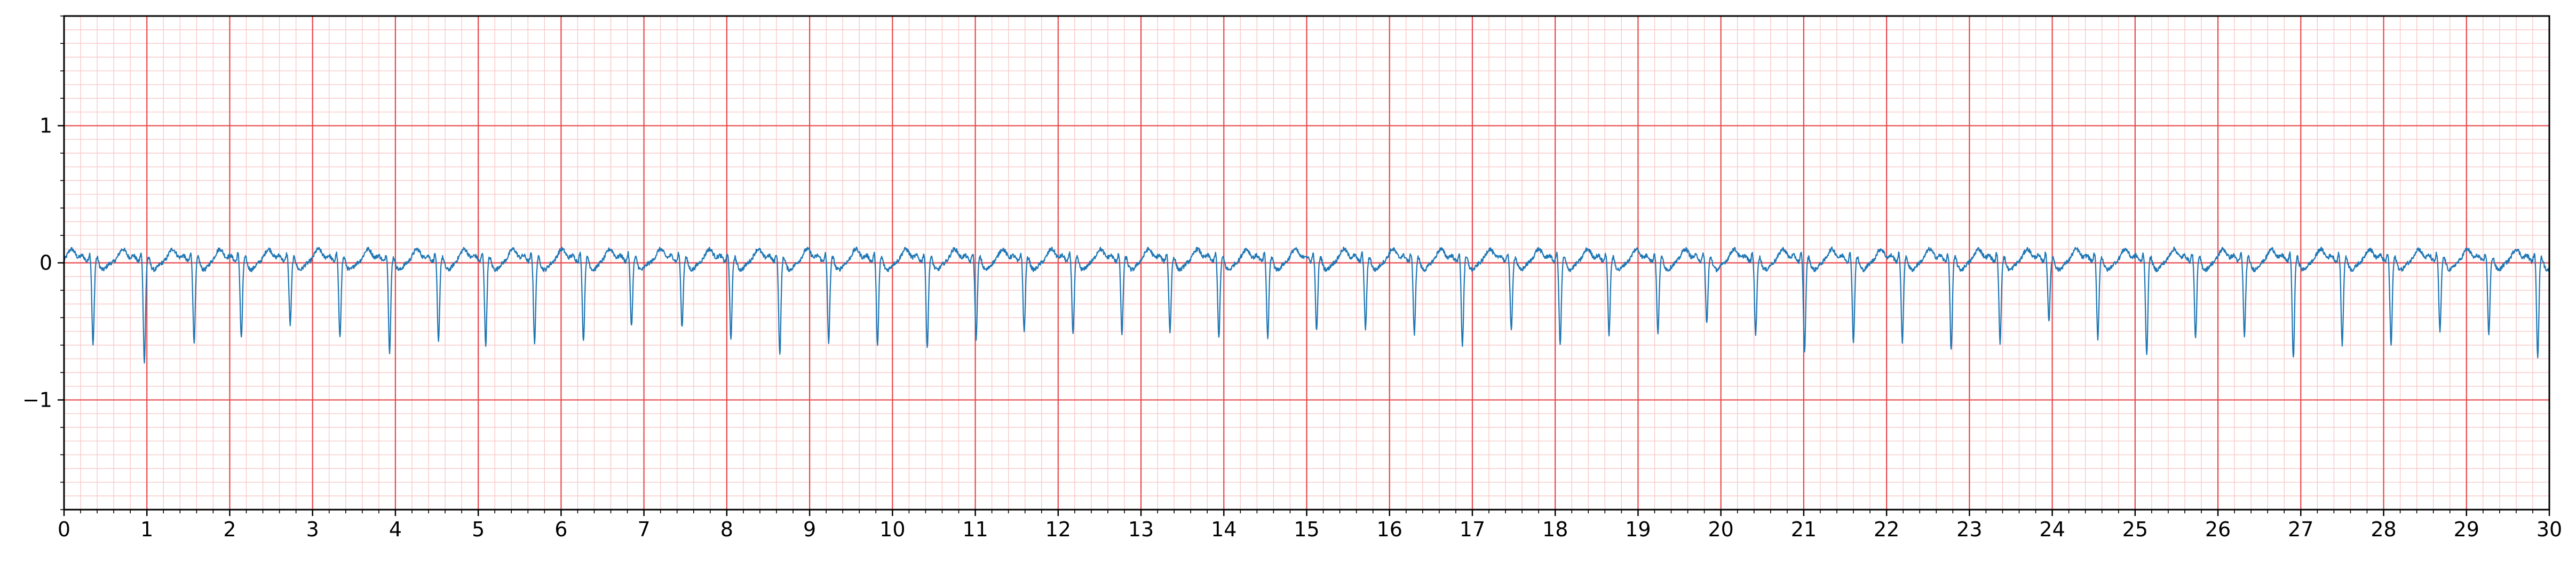  Describe the element at coordinates (1638, 529) in the screenshot. I see `x-tick-label: 19` at that location.